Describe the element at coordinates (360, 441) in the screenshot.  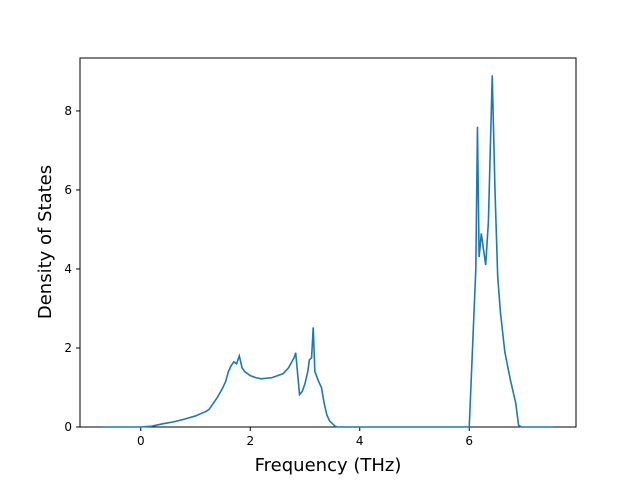
I see `x-tick-label: 4` at that location.